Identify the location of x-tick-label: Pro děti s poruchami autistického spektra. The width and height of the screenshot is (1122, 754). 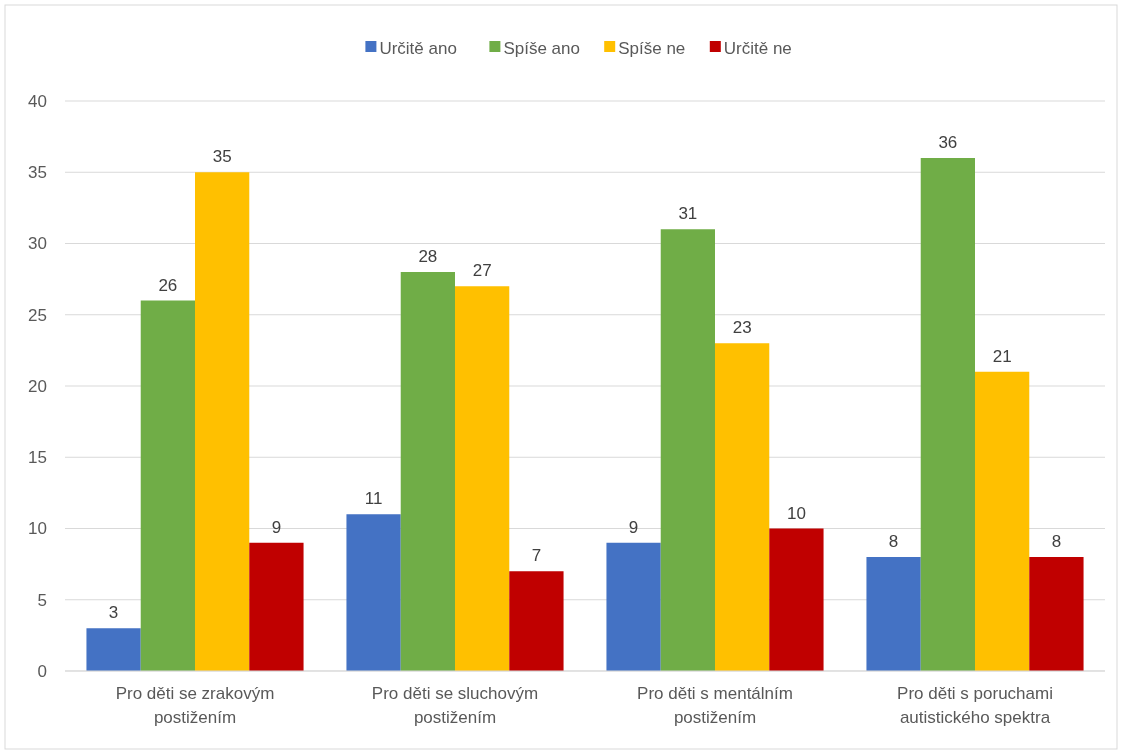
(975, 705).